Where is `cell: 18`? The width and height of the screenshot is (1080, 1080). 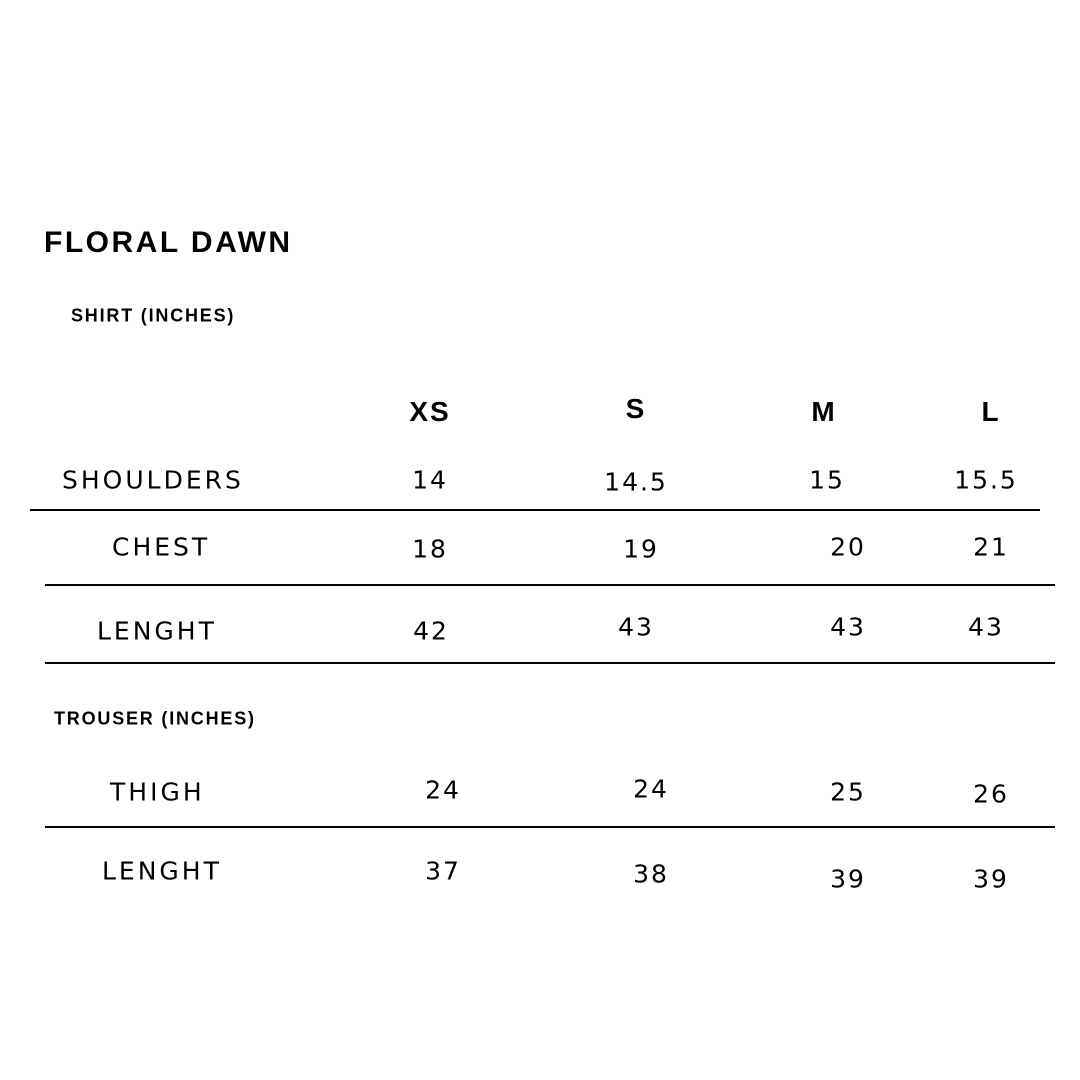
cell: 18 is located at coordinates (430, 549).